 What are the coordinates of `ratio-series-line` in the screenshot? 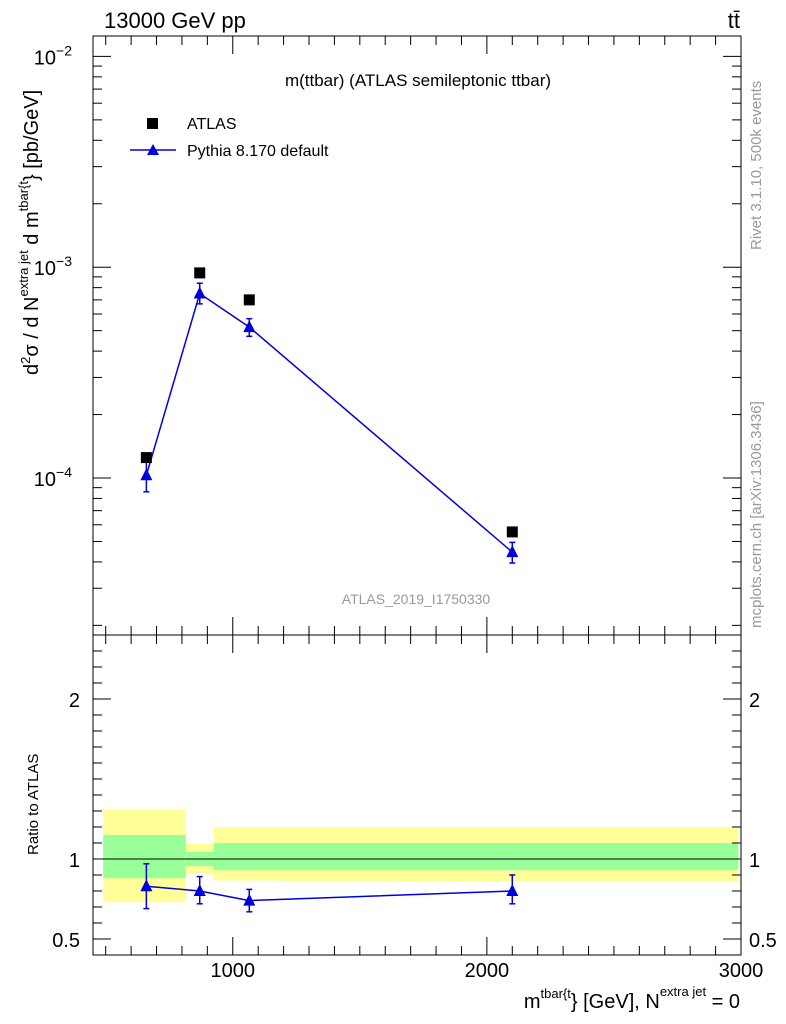 It's located at (329, 893).